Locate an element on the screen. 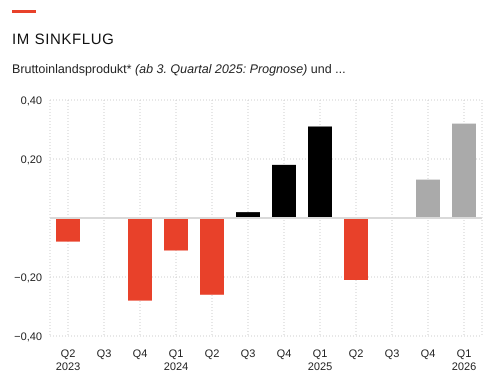 This screenshot has height=378, width=500. x-tick-label: Q1 2026 is located at coordinates (464, 360).